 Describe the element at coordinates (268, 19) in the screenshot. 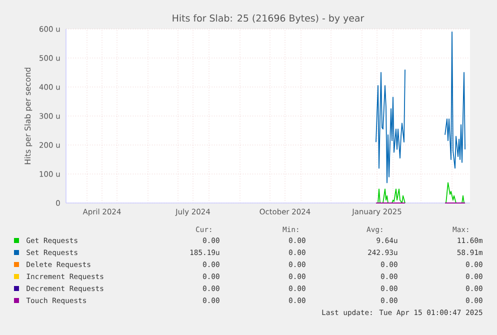

I see `chart-title: Hits for Slab: 25 (21696 Bytes) - by year` at that location.